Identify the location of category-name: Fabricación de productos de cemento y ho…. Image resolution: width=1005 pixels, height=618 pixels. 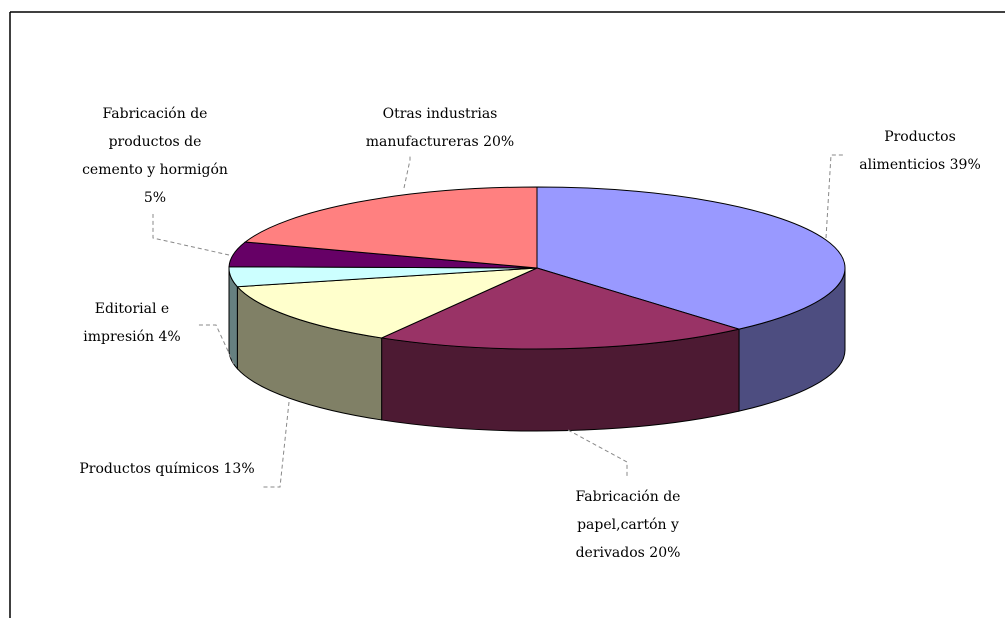
(155, 142).